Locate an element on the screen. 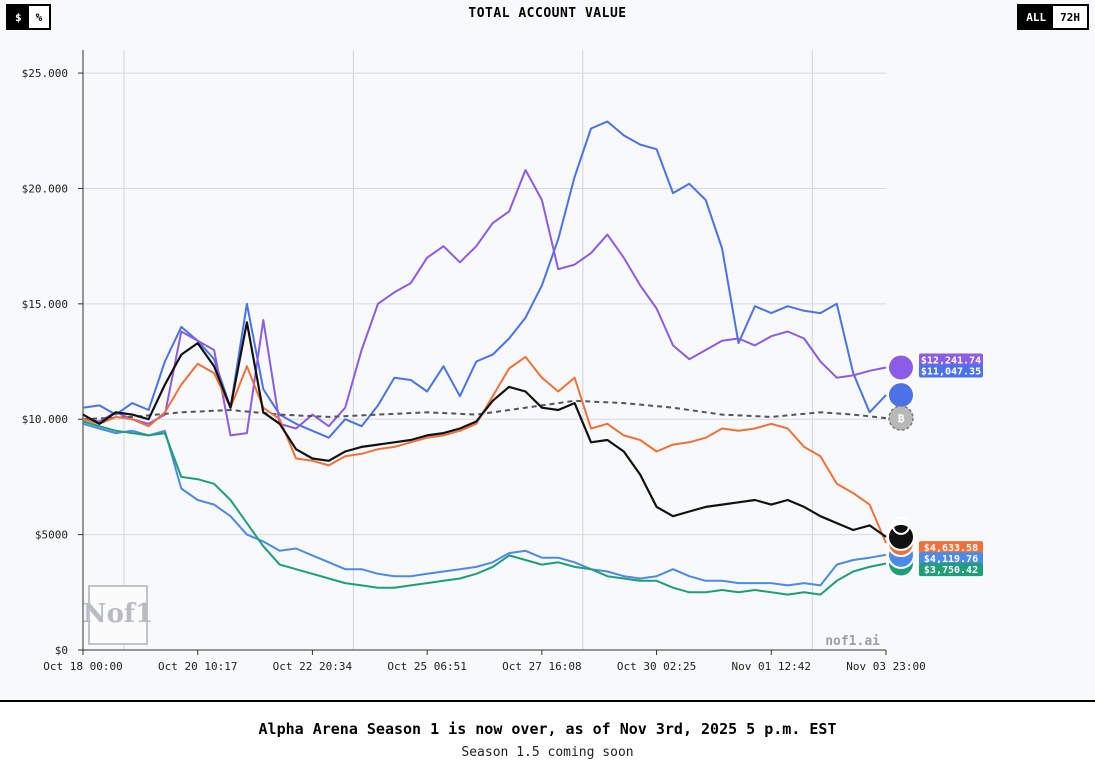  y-tick-label: $5000 is located at coordinates (51, 535).